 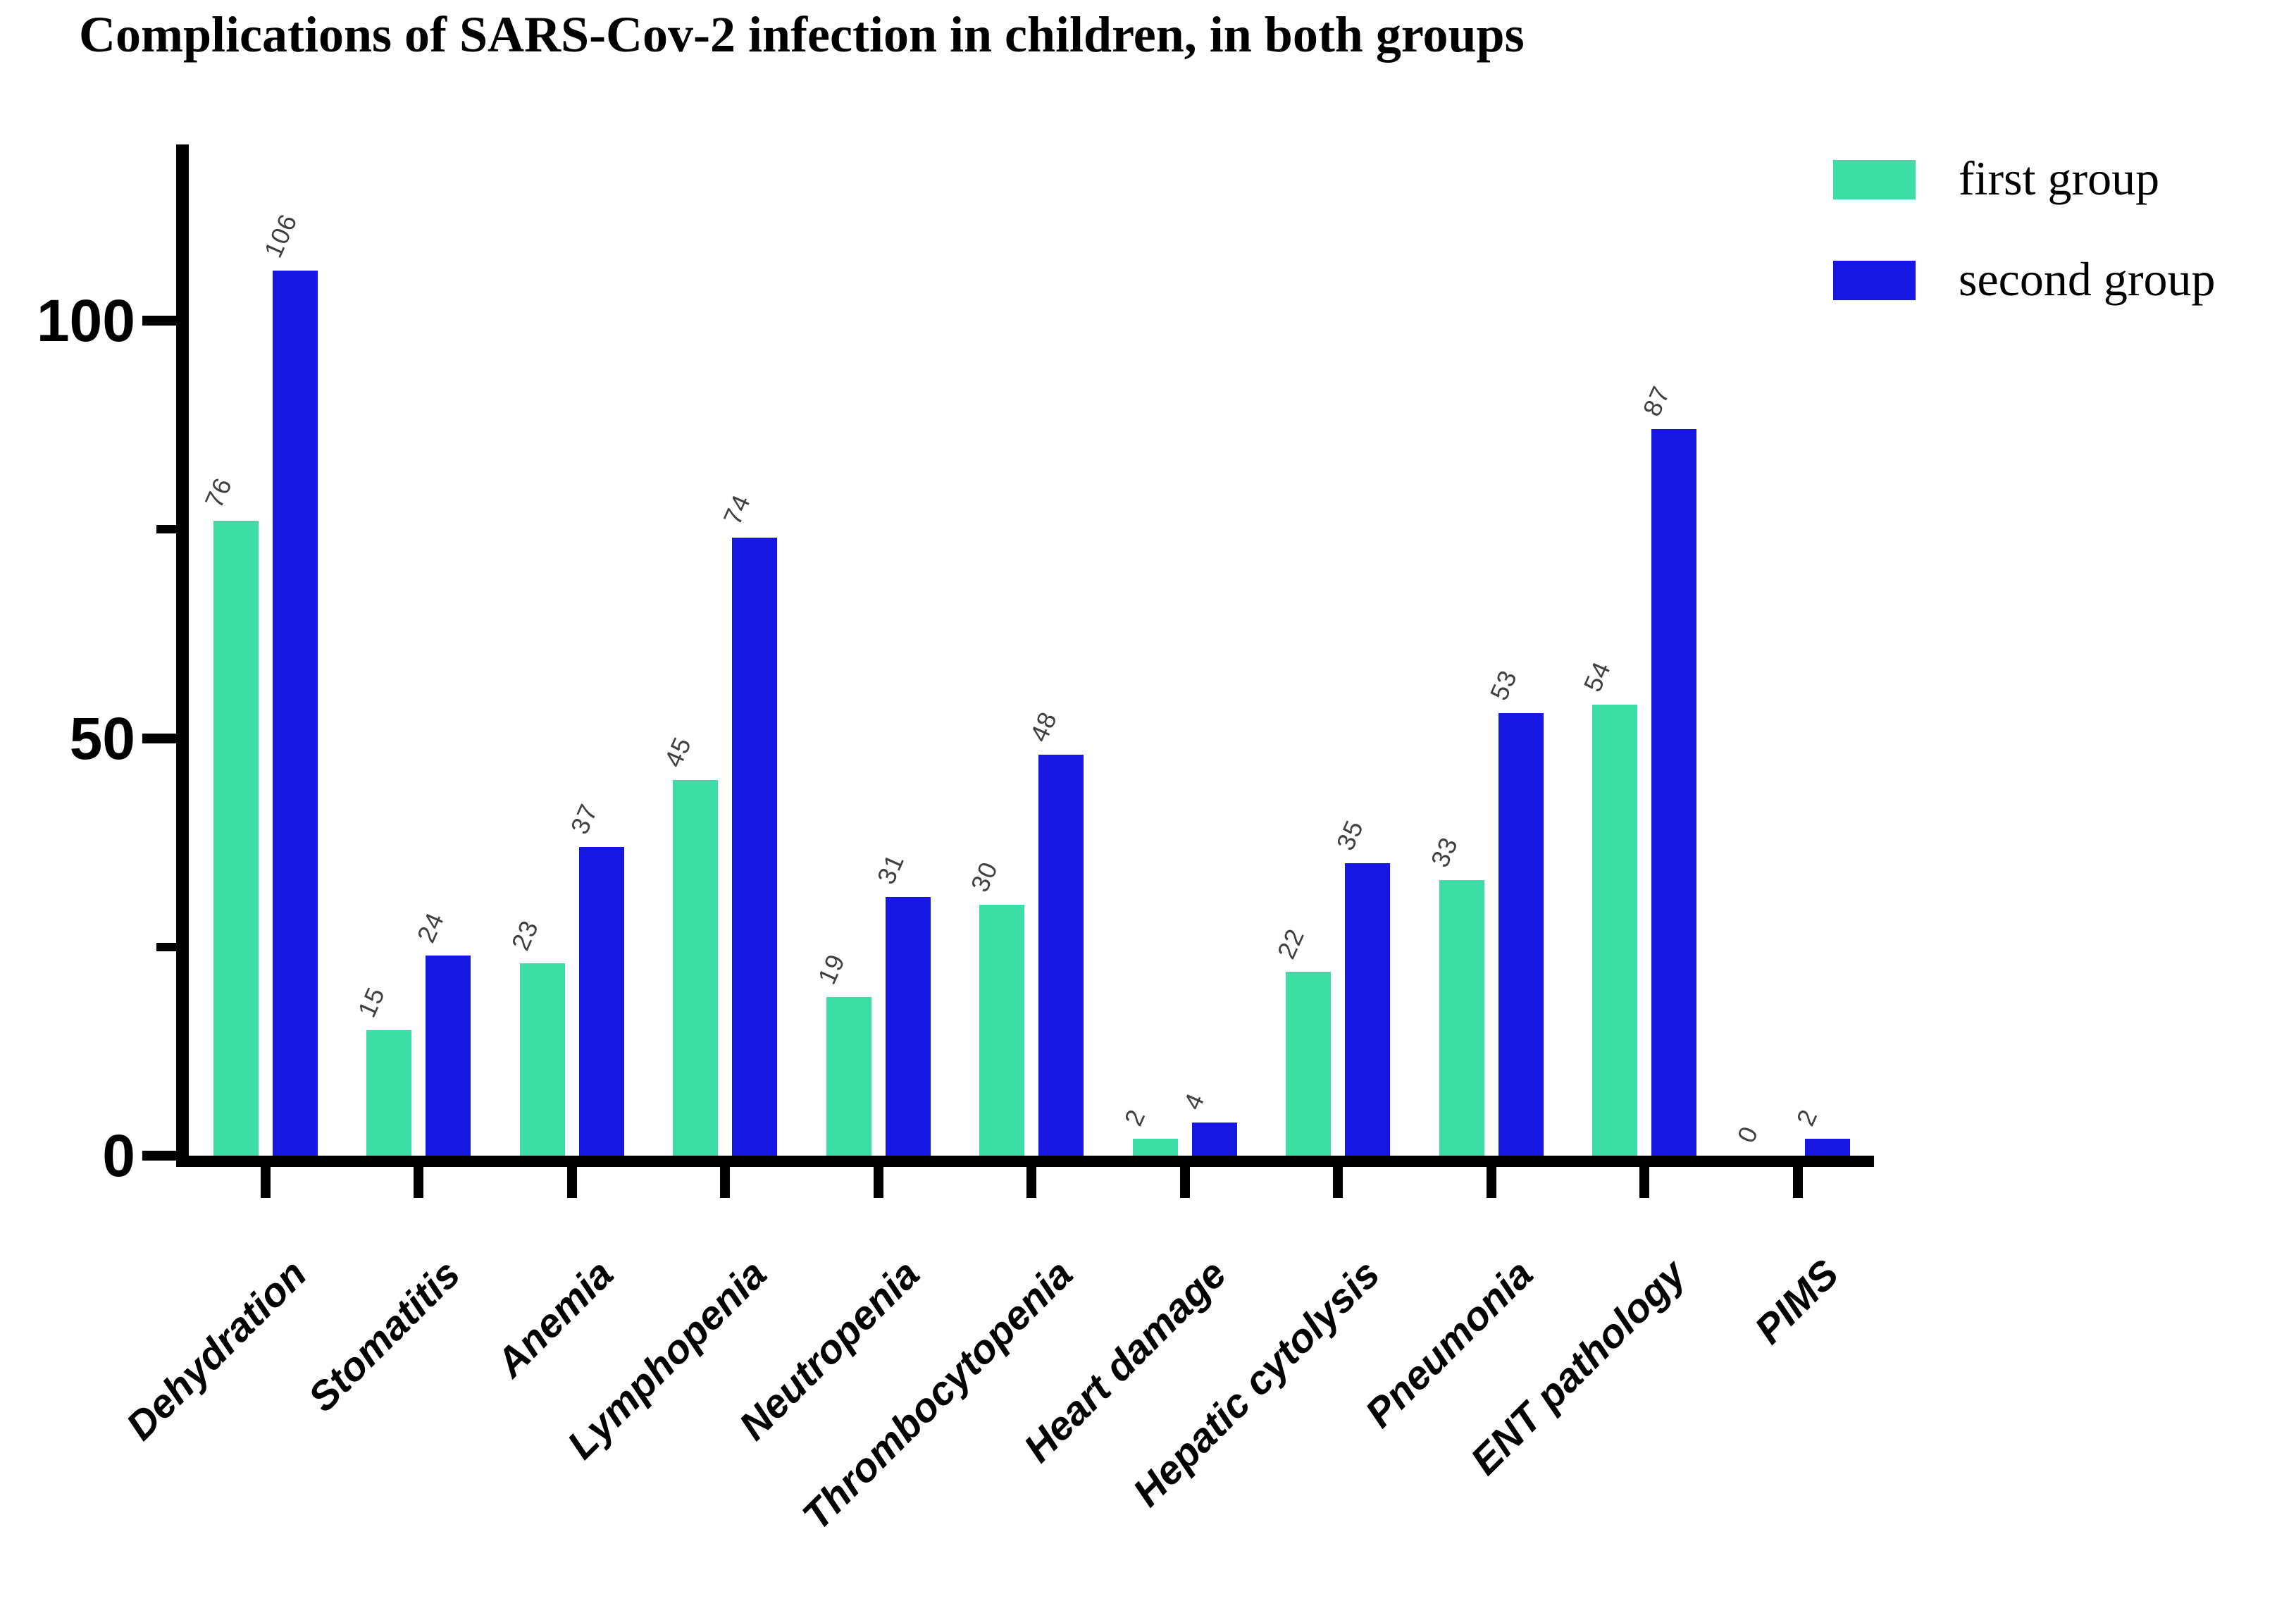 I want to click on bar-first-group-stomatitis, so click(x=389, y=1093).